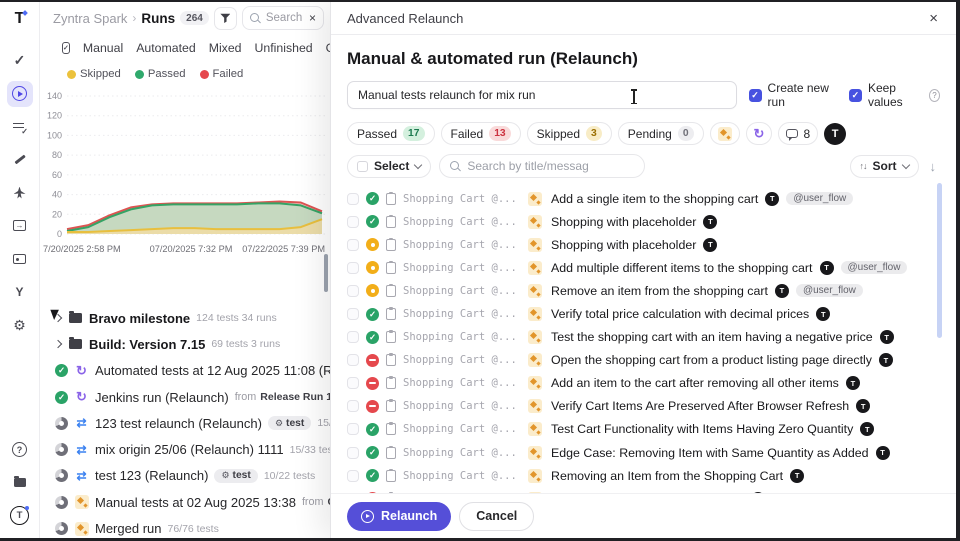 The height and width of the screenshot is (541, 960). What do you see at coordinates (391, 133) in the screenshot?
I see `status-chip: Passed 17` at bounding box center [391, 133].